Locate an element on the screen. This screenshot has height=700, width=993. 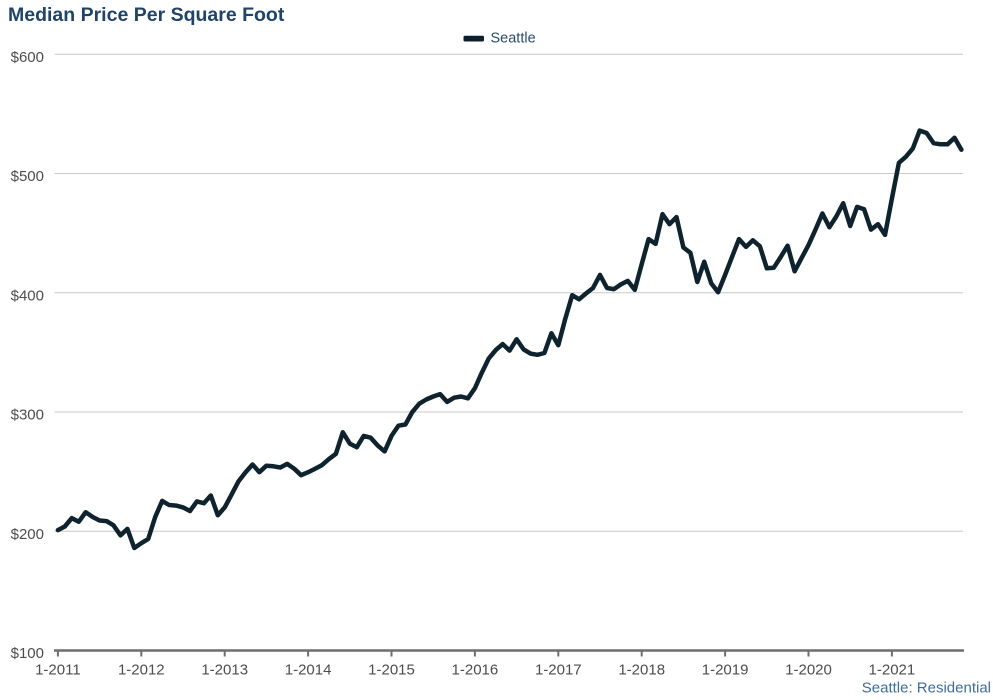
svg-text: 1-2021 is located at coordinates (892, 670).